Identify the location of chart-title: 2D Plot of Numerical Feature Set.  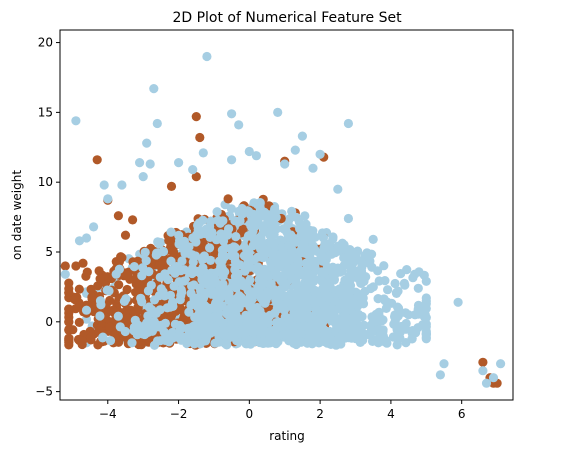
(287, 18).